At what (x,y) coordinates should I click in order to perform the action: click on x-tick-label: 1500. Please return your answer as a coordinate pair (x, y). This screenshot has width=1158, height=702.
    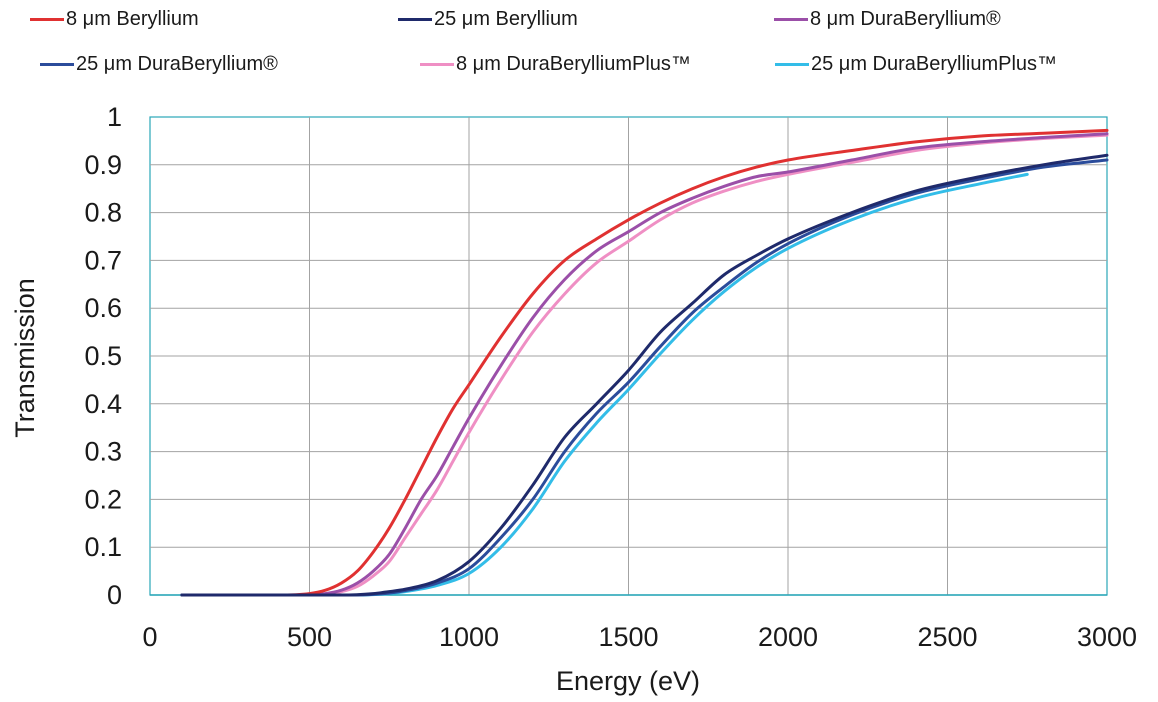
    Looking at the image, I should click on (628, 637).